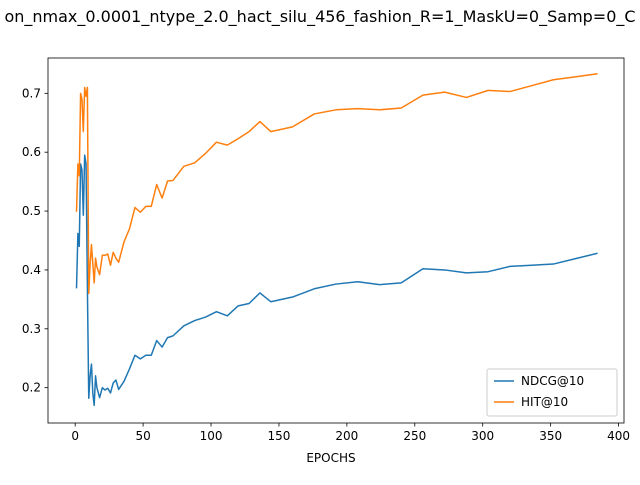 This screenshot has width=640, height=485. I want to click on legend-label-hit: HIT@10, so click(544, 402).